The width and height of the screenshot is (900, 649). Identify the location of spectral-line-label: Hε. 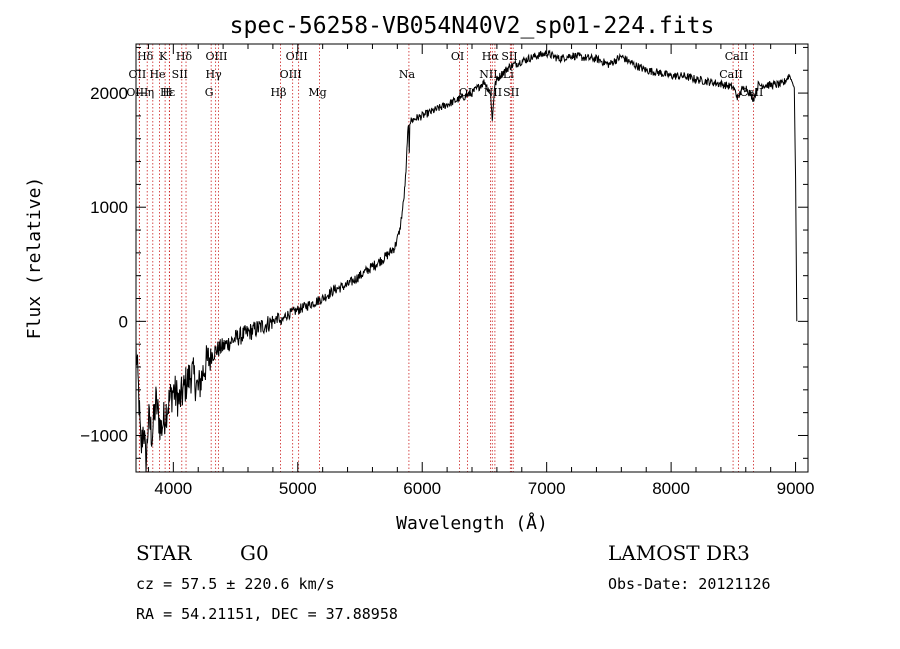
(168, 92).